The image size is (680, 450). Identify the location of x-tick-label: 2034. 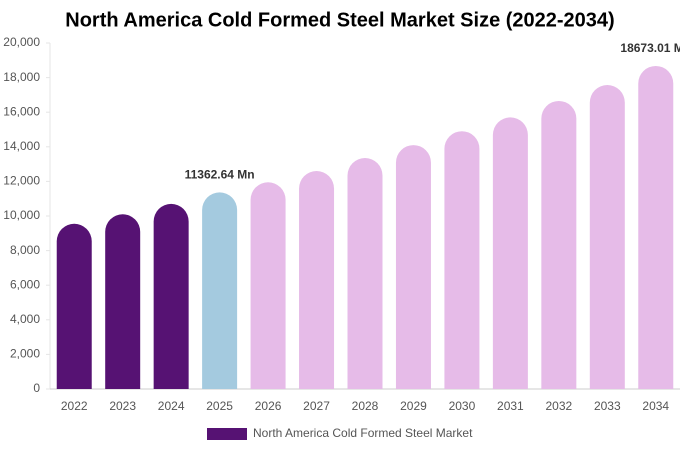
(655, 406).